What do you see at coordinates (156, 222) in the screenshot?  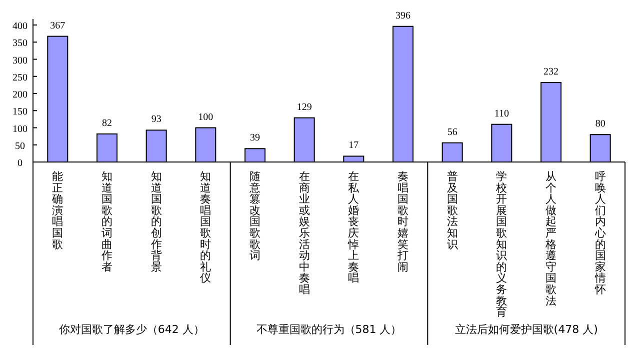 I see `category-label: 知道国歌的创作背景` at bounding box center [156, 222].